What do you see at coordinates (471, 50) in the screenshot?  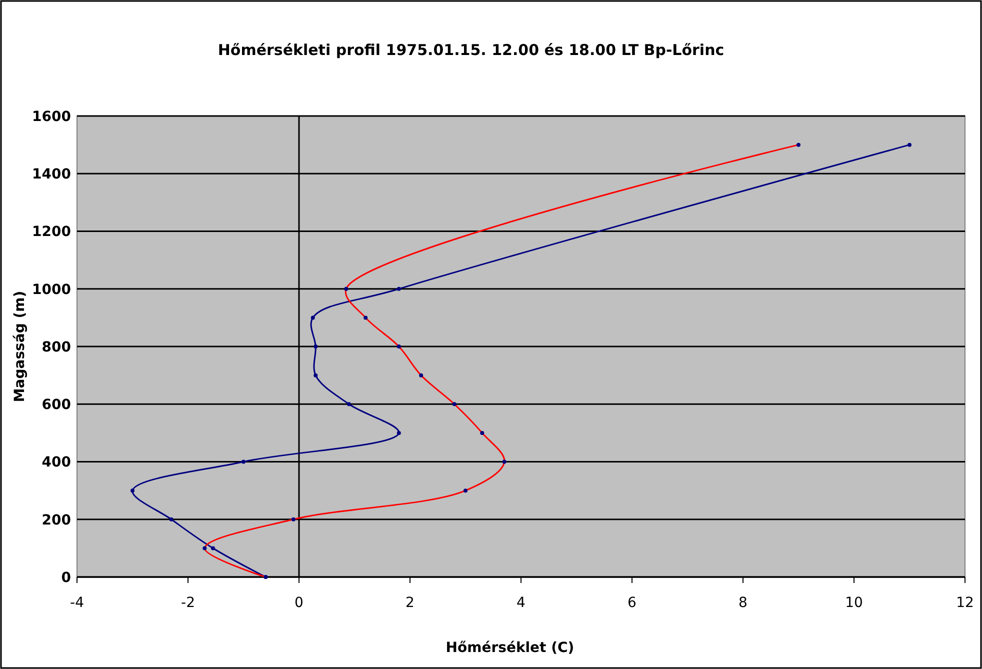 I see `chart-title: Hőmérsékleti profil 1975.01.15. 12.00 és 18.00 LT Bp-Lőrinc` at bounding box center [471, 50].